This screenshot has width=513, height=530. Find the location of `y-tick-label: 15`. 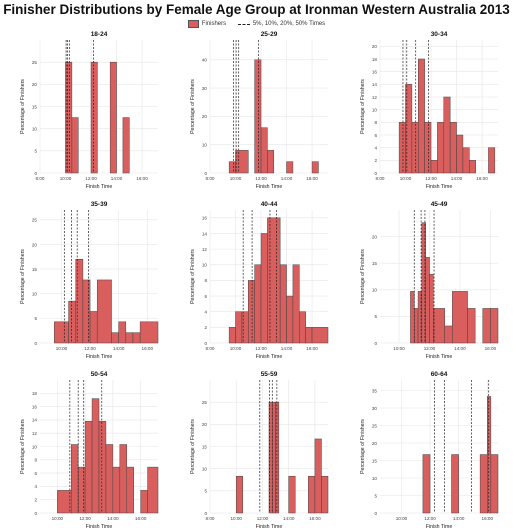

y-tick-label: 15 is located at coordinates (35, 106).